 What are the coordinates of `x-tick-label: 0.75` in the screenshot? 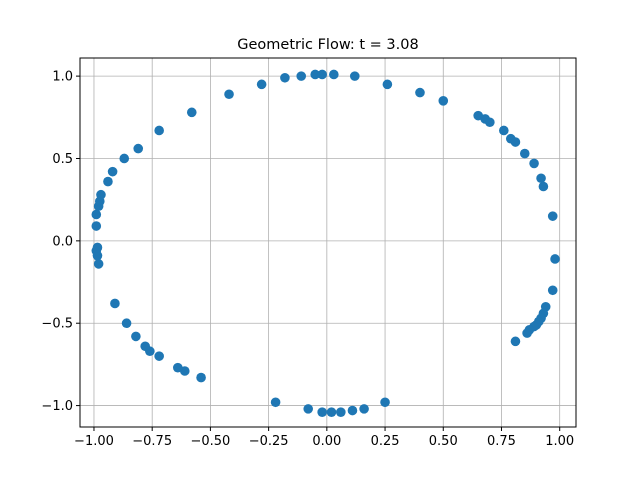 It's located at (501, 441).